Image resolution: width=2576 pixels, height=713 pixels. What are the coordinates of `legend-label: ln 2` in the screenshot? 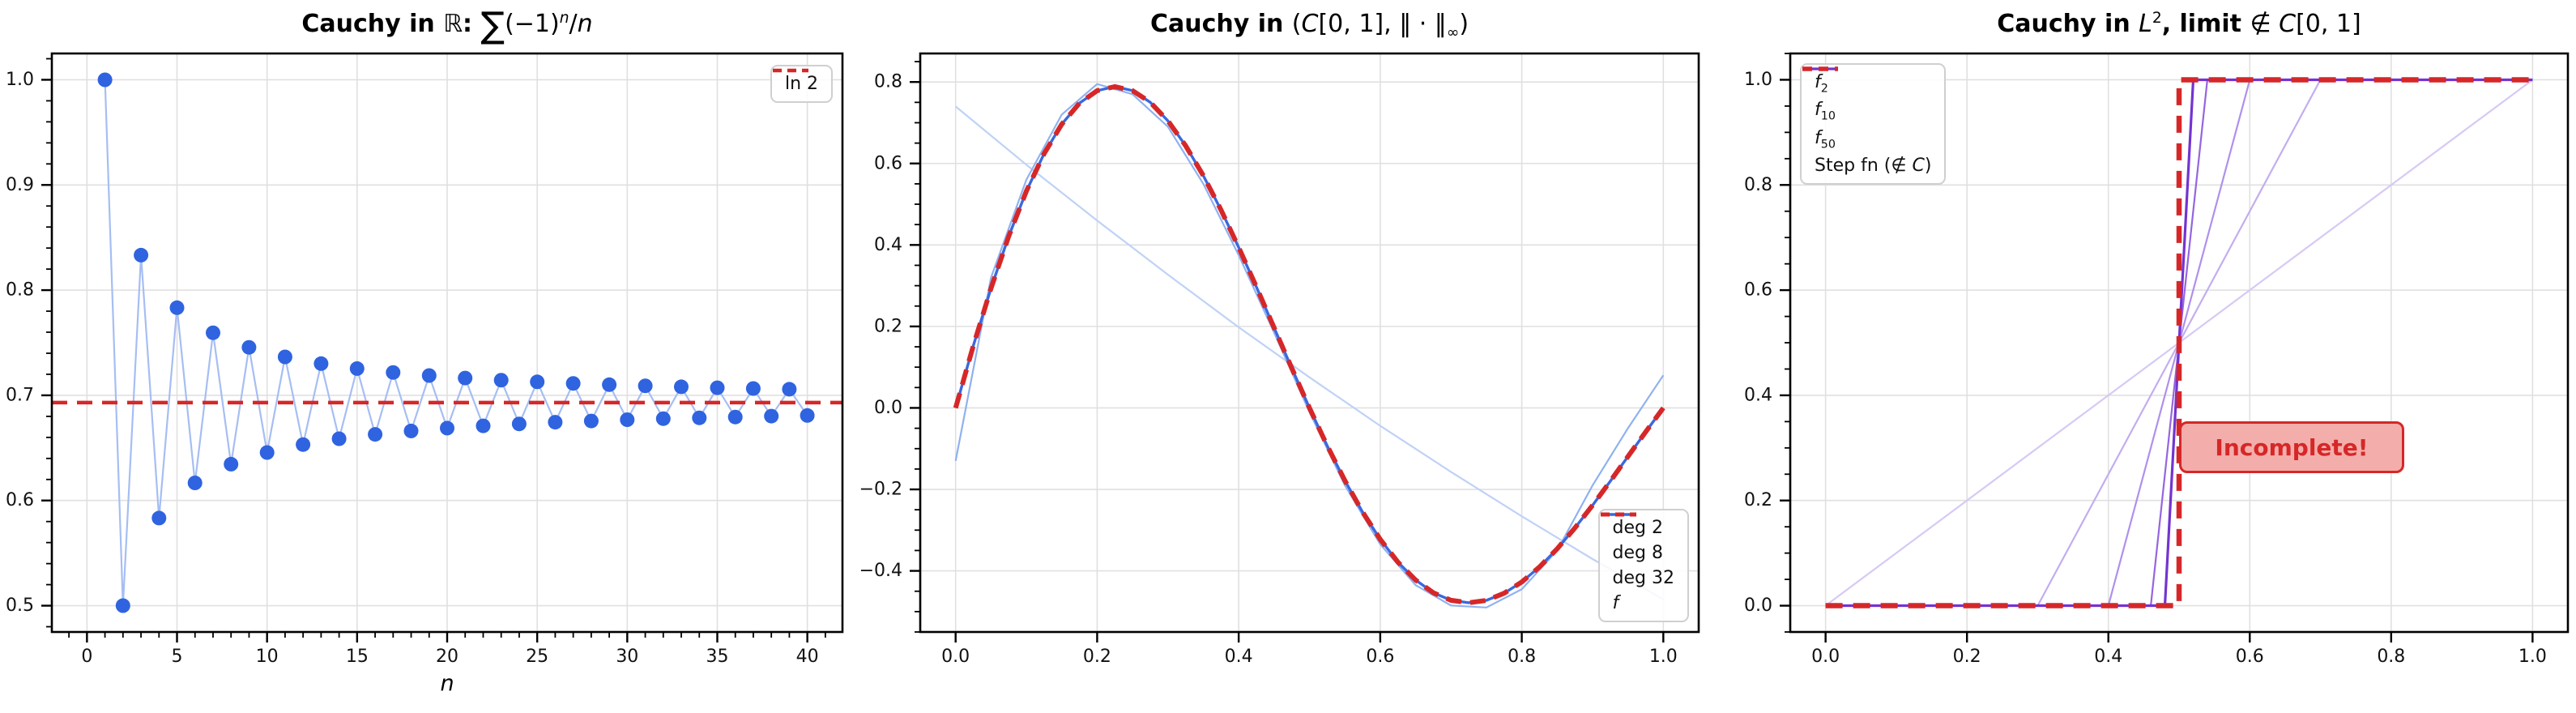 It's located at (801, 84).